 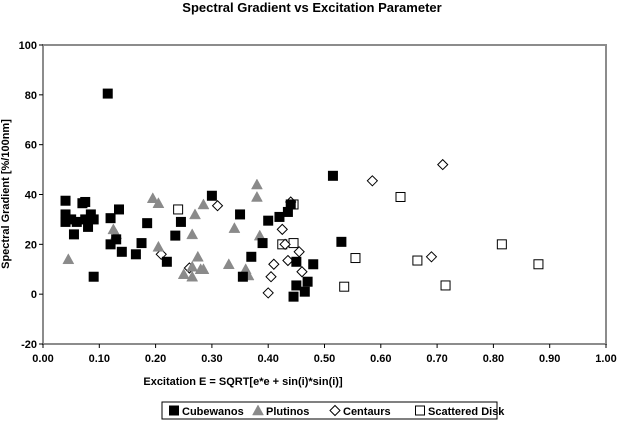 What do you see at coordinates (42, 359) in the screenshot?
I see `x-tick-label: 0.00` at bounding box center [42, 359].